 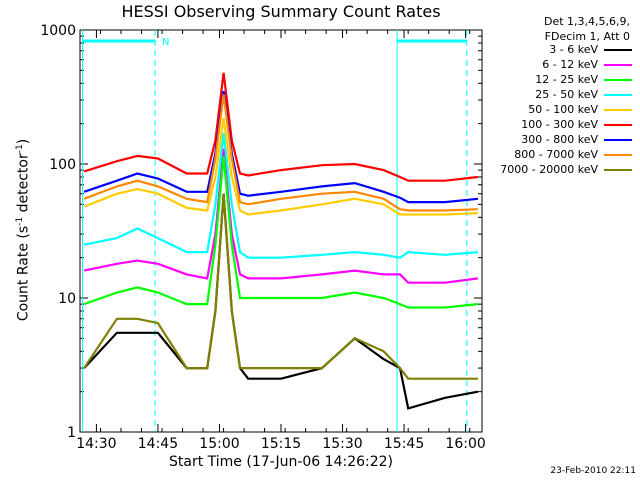 What do you see at coordinates (566, 79) in the screenshot?
I see `legend-label: 12 - 25 keV` at bounding box center [566, 79].